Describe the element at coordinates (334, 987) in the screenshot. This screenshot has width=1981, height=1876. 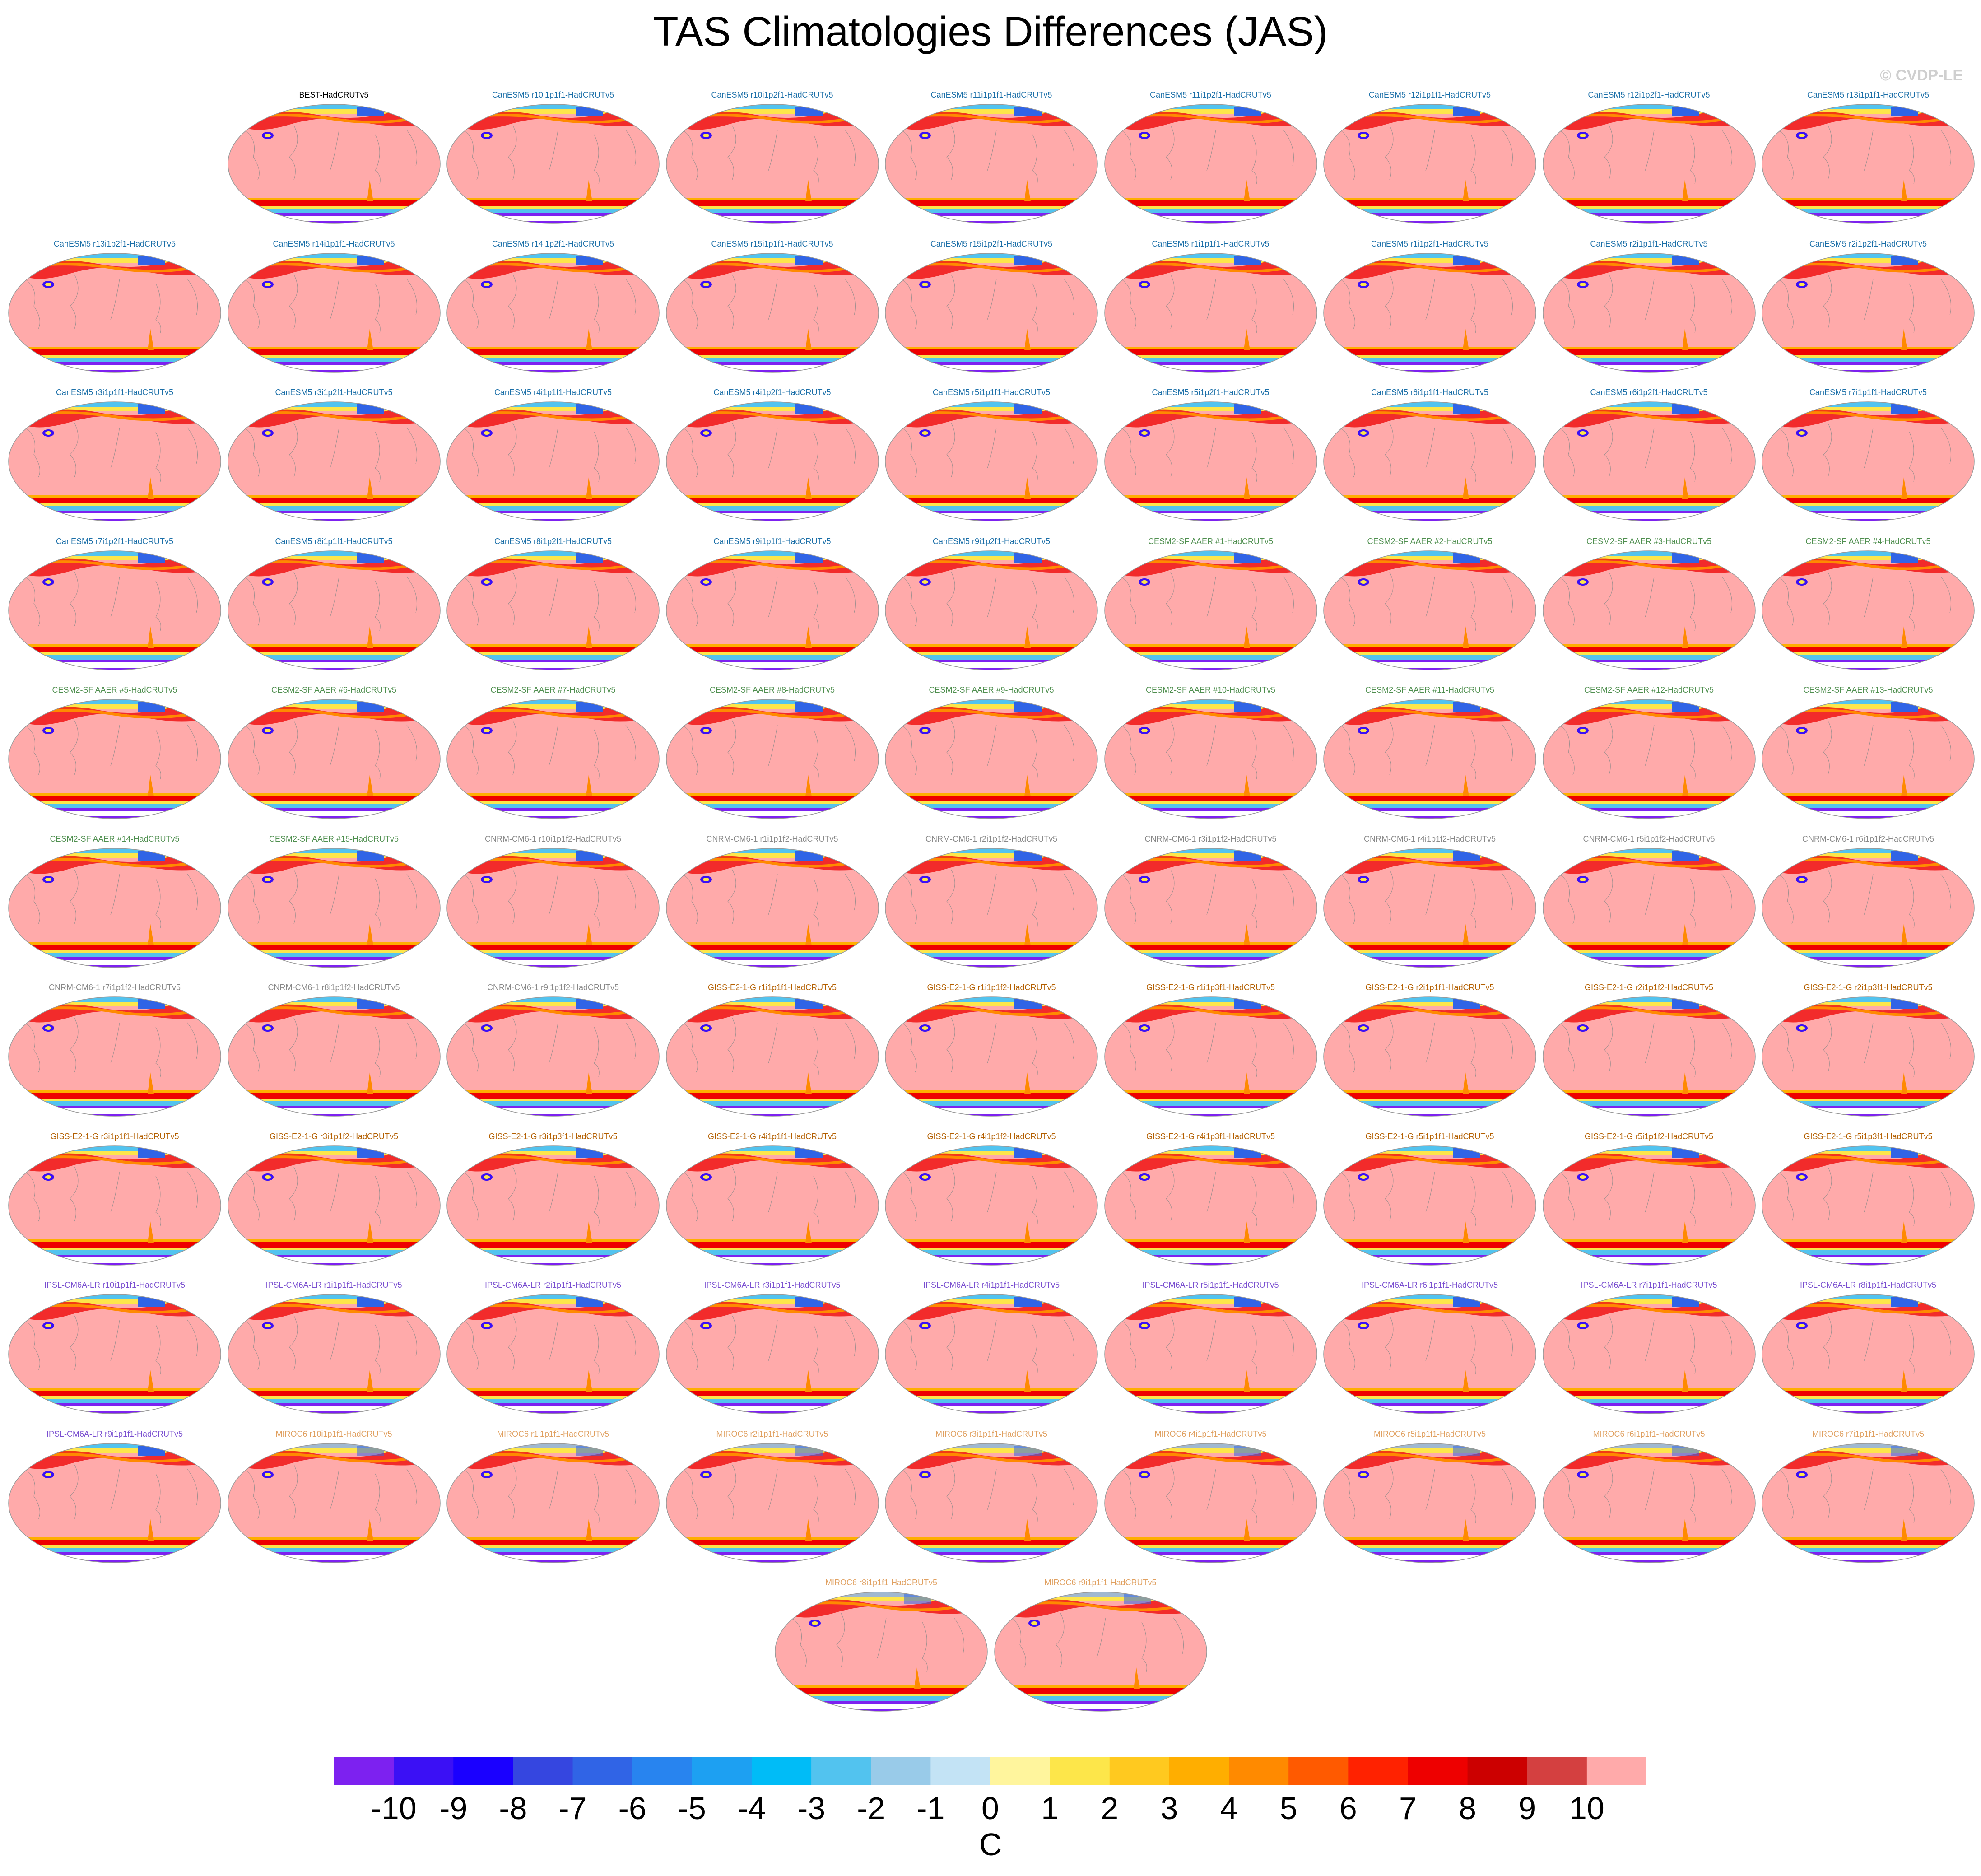
I see `panel-label: CNRM-CM6-1 r8i1p1f2-HadCRUTv5` at that location.